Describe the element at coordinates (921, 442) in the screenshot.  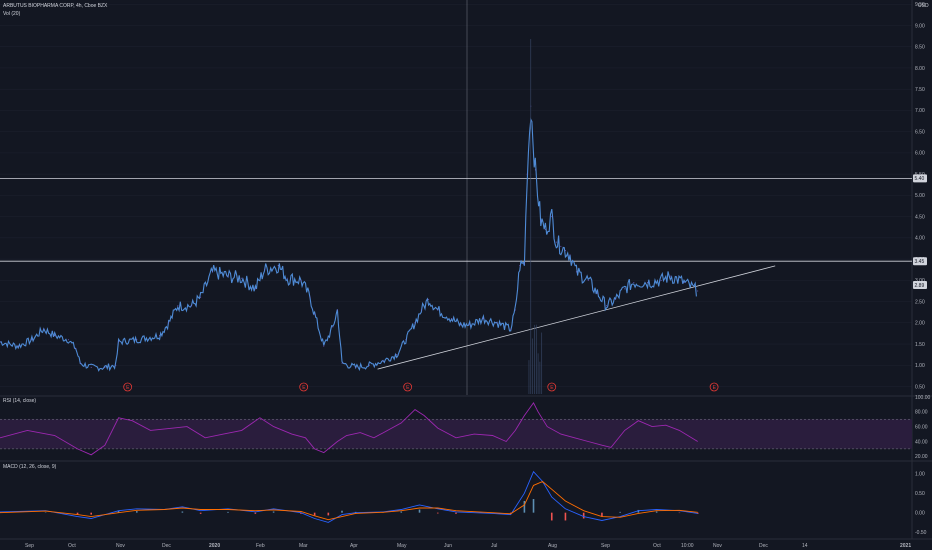
I see `rsi-tick-label: 40.00` at that location.